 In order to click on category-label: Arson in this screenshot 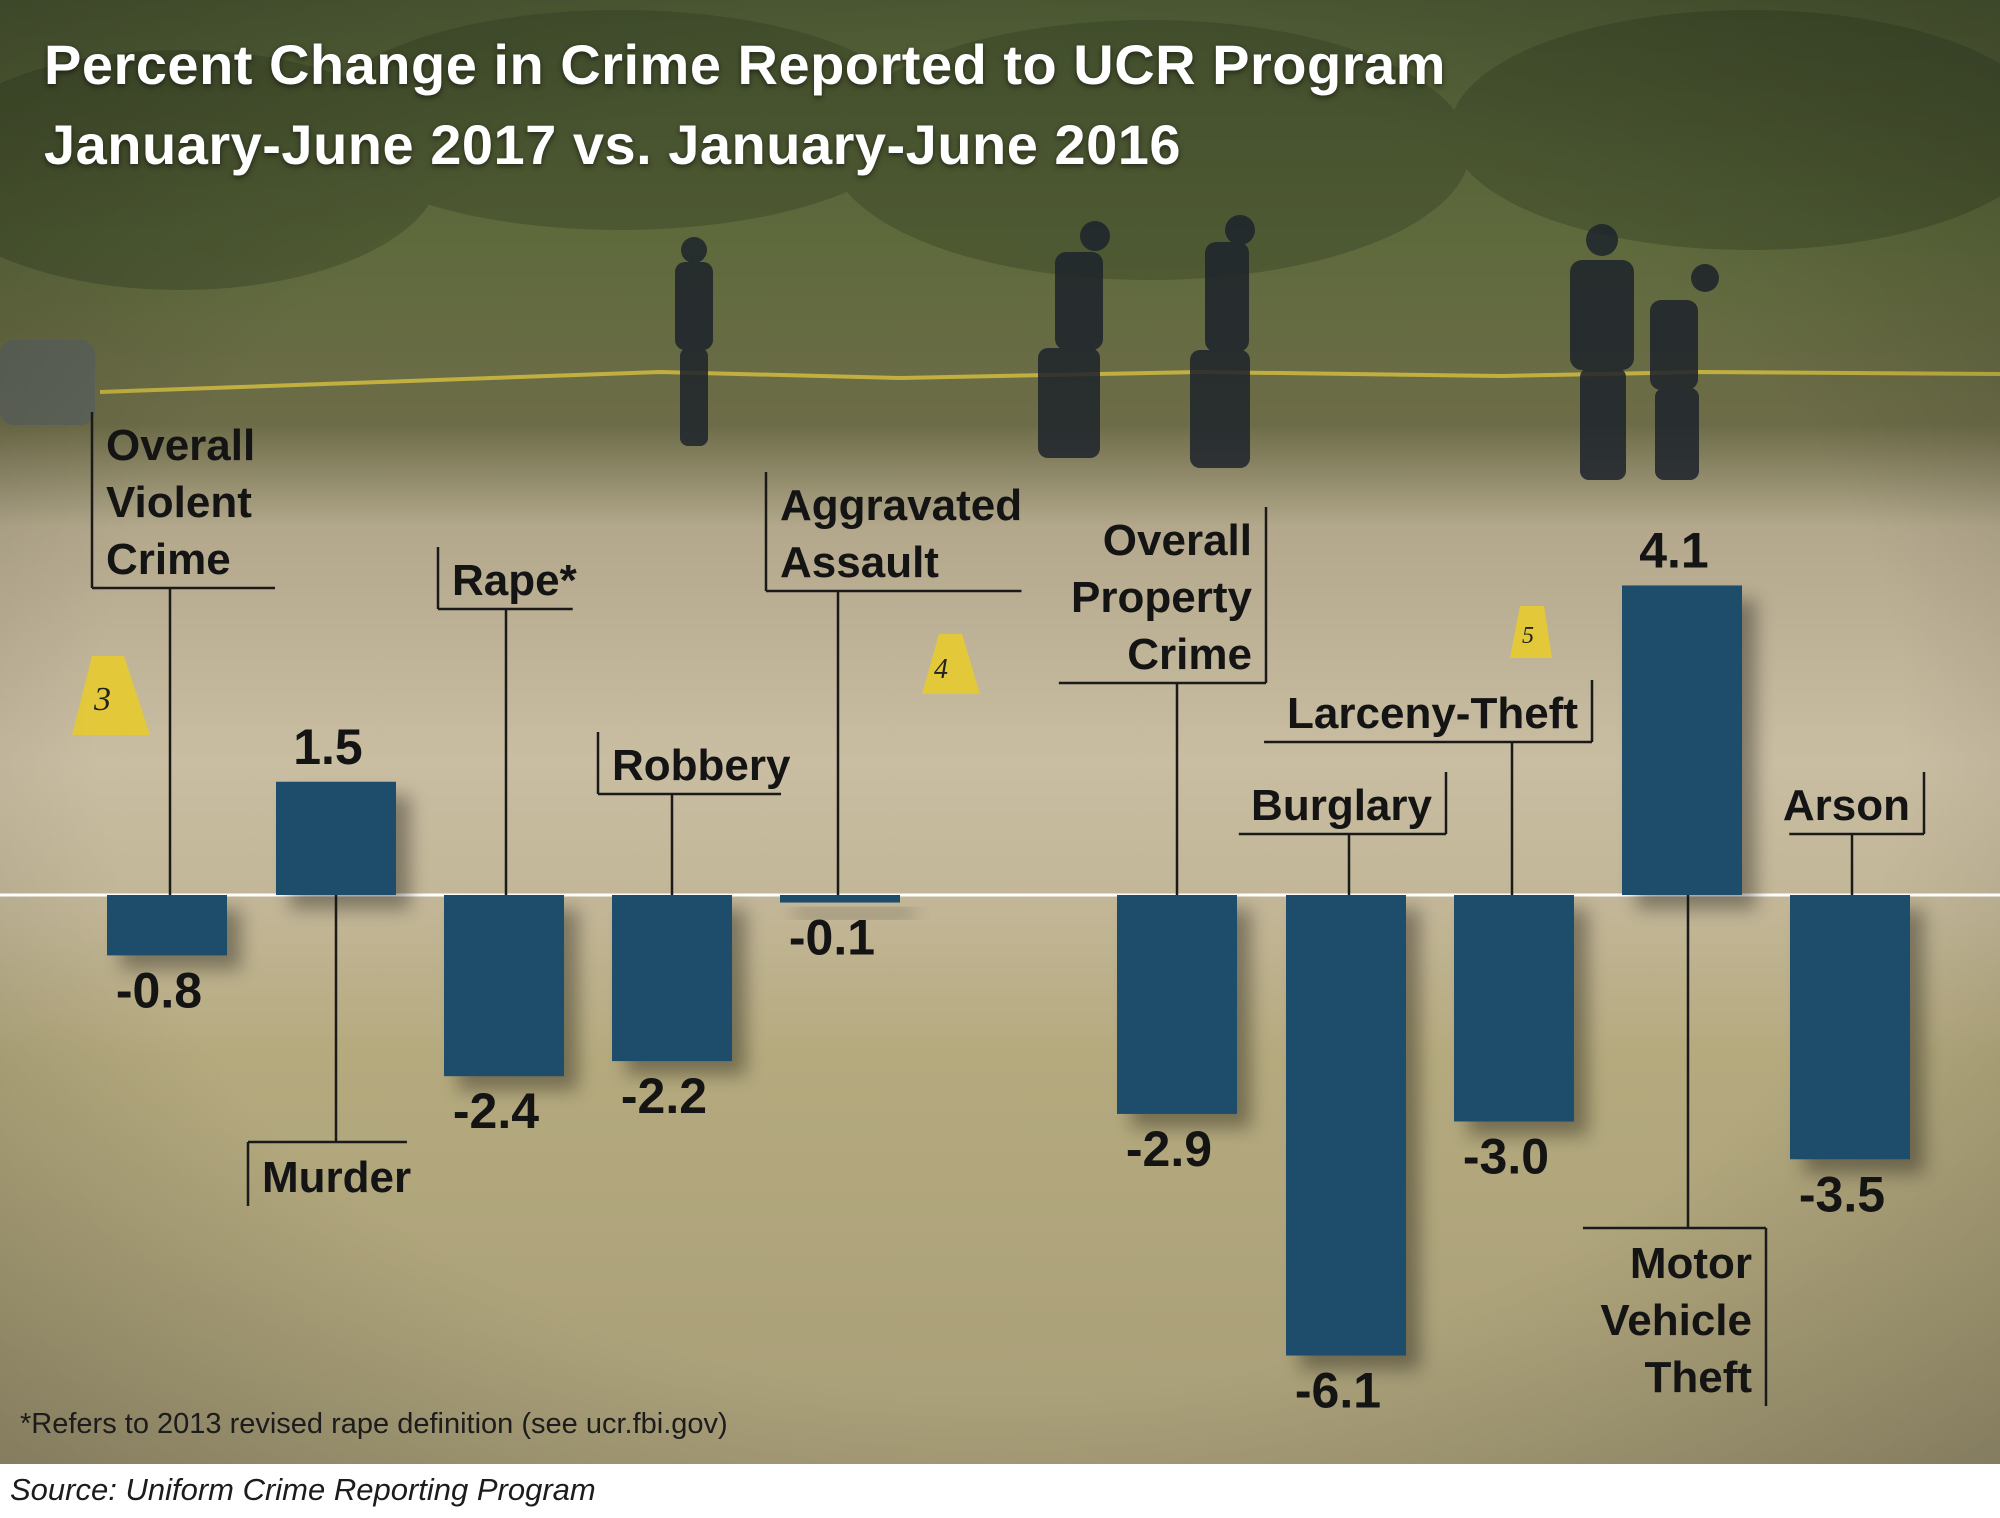, I will do `click(1846, 805)`.